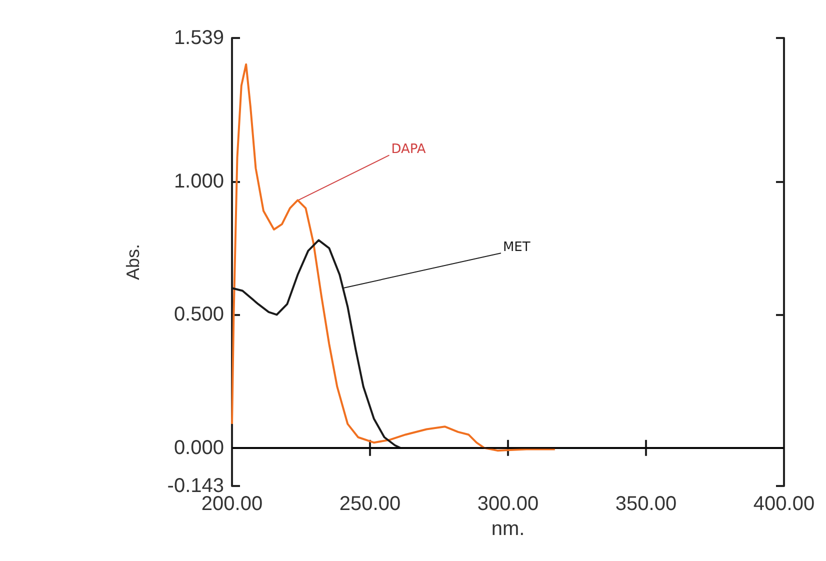  I want to click on annotation: MET, so click(516, 248).